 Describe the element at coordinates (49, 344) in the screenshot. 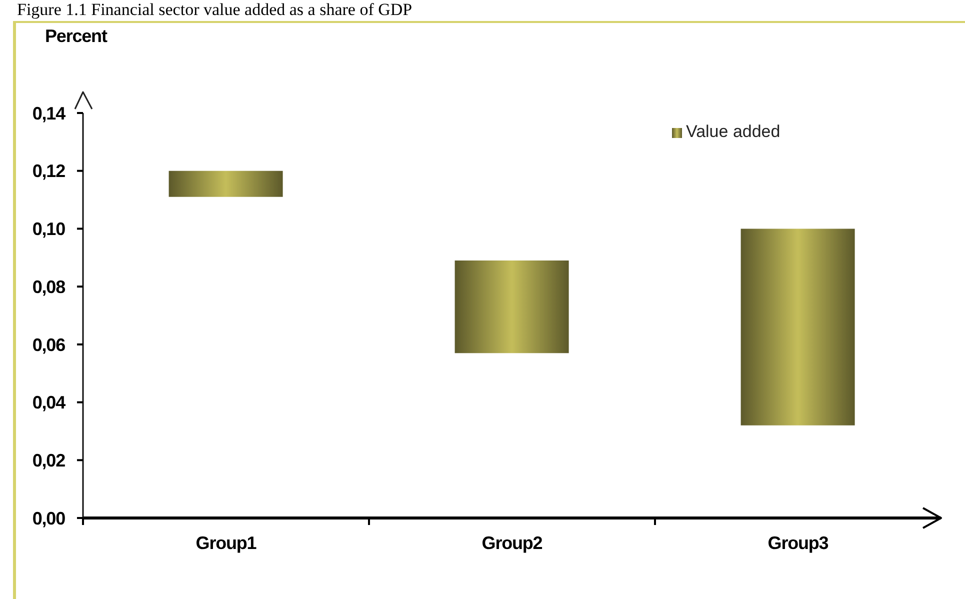

I see `y-tick-label: 0,06` at that location.